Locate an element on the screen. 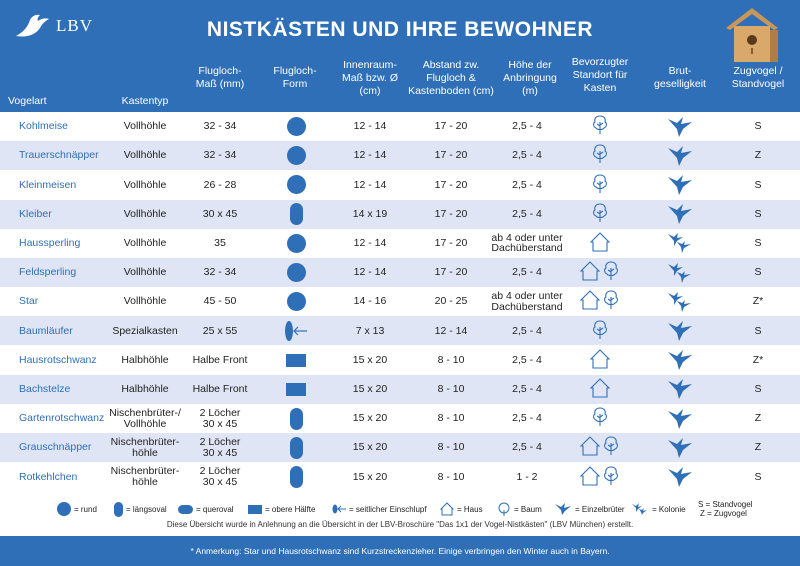  interior-size: 14 - 16 is located at coordinates (370, 301).